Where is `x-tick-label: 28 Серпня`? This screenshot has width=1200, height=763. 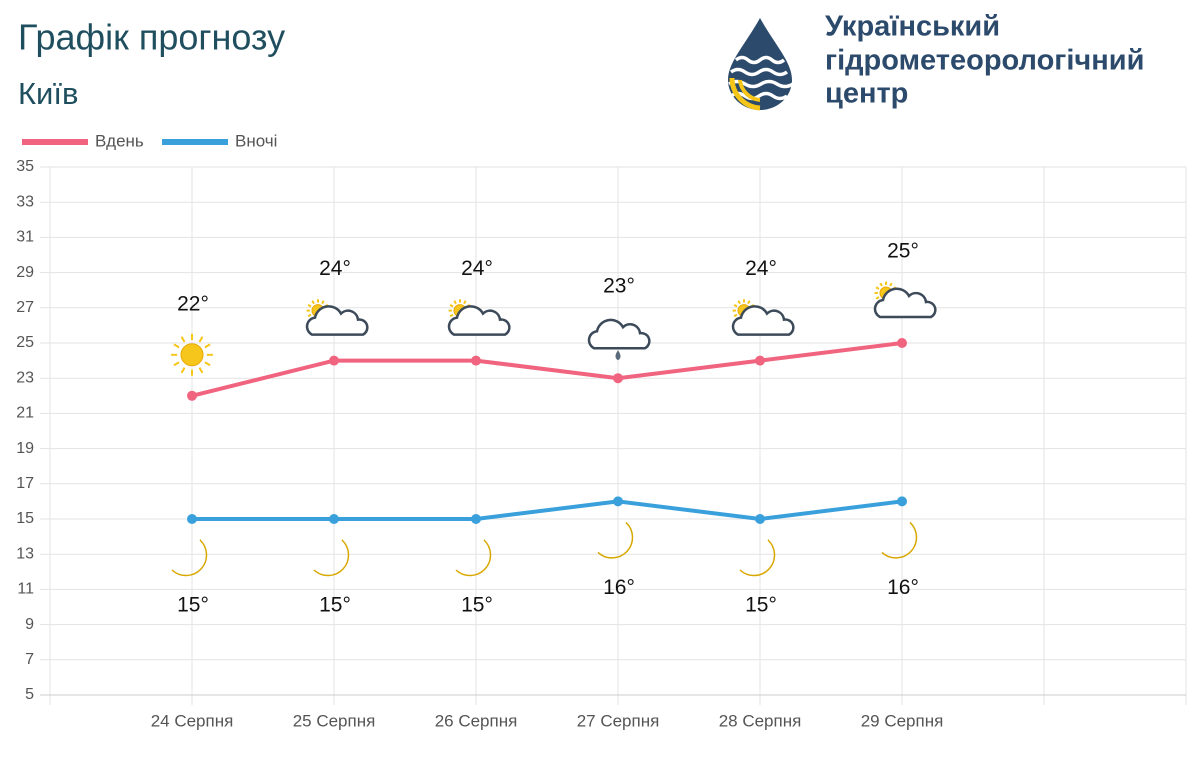 x-tick-label: 28 Серпня is located at coordinates (760, 720).